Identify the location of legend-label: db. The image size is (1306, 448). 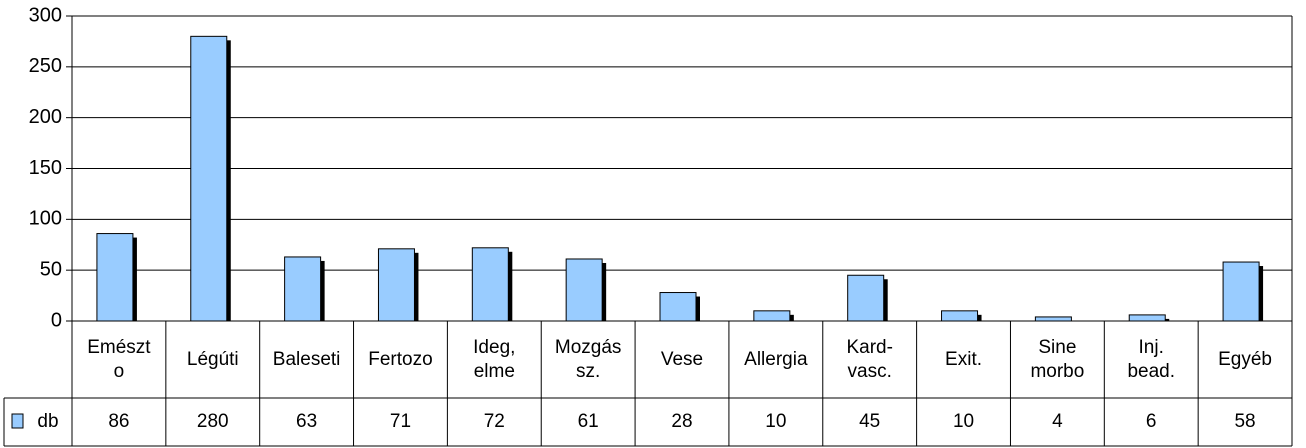
(48, 421).